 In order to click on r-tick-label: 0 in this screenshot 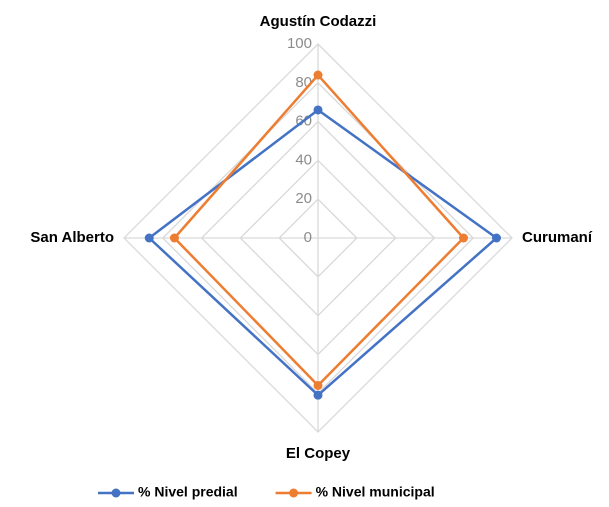, I will do `click(308, 237)`.